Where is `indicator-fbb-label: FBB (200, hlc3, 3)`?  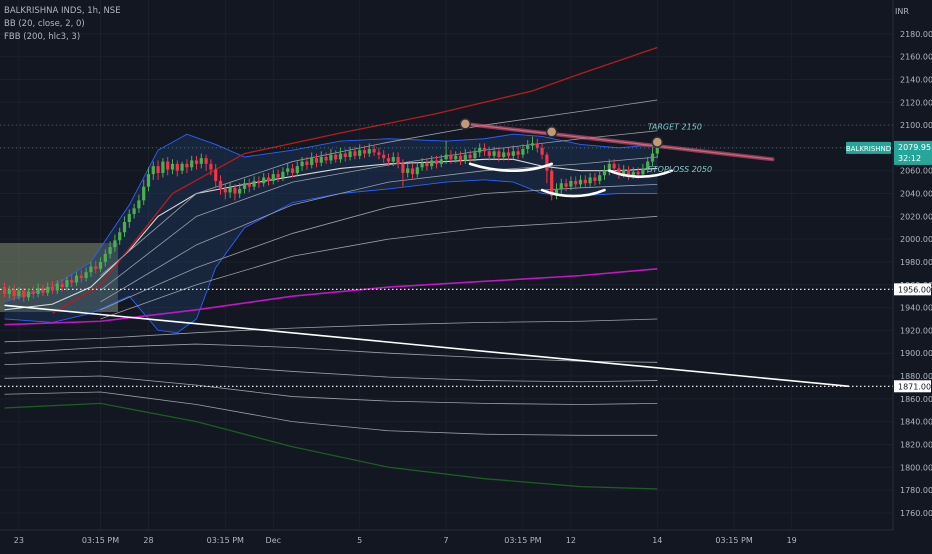
indicator-fbb-label: FBB (200, hlc3, 3) is located at coordinates (42, 37).